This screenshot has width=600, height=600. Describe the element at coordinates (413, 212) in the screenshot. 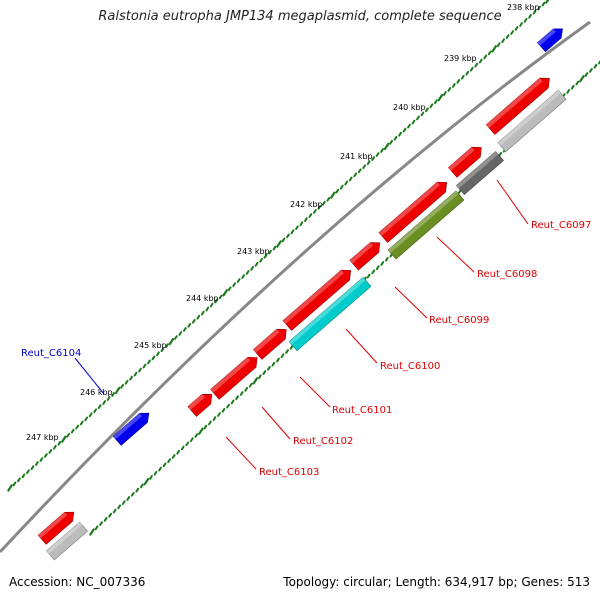

I see `gene-reut-c6099` at that location.